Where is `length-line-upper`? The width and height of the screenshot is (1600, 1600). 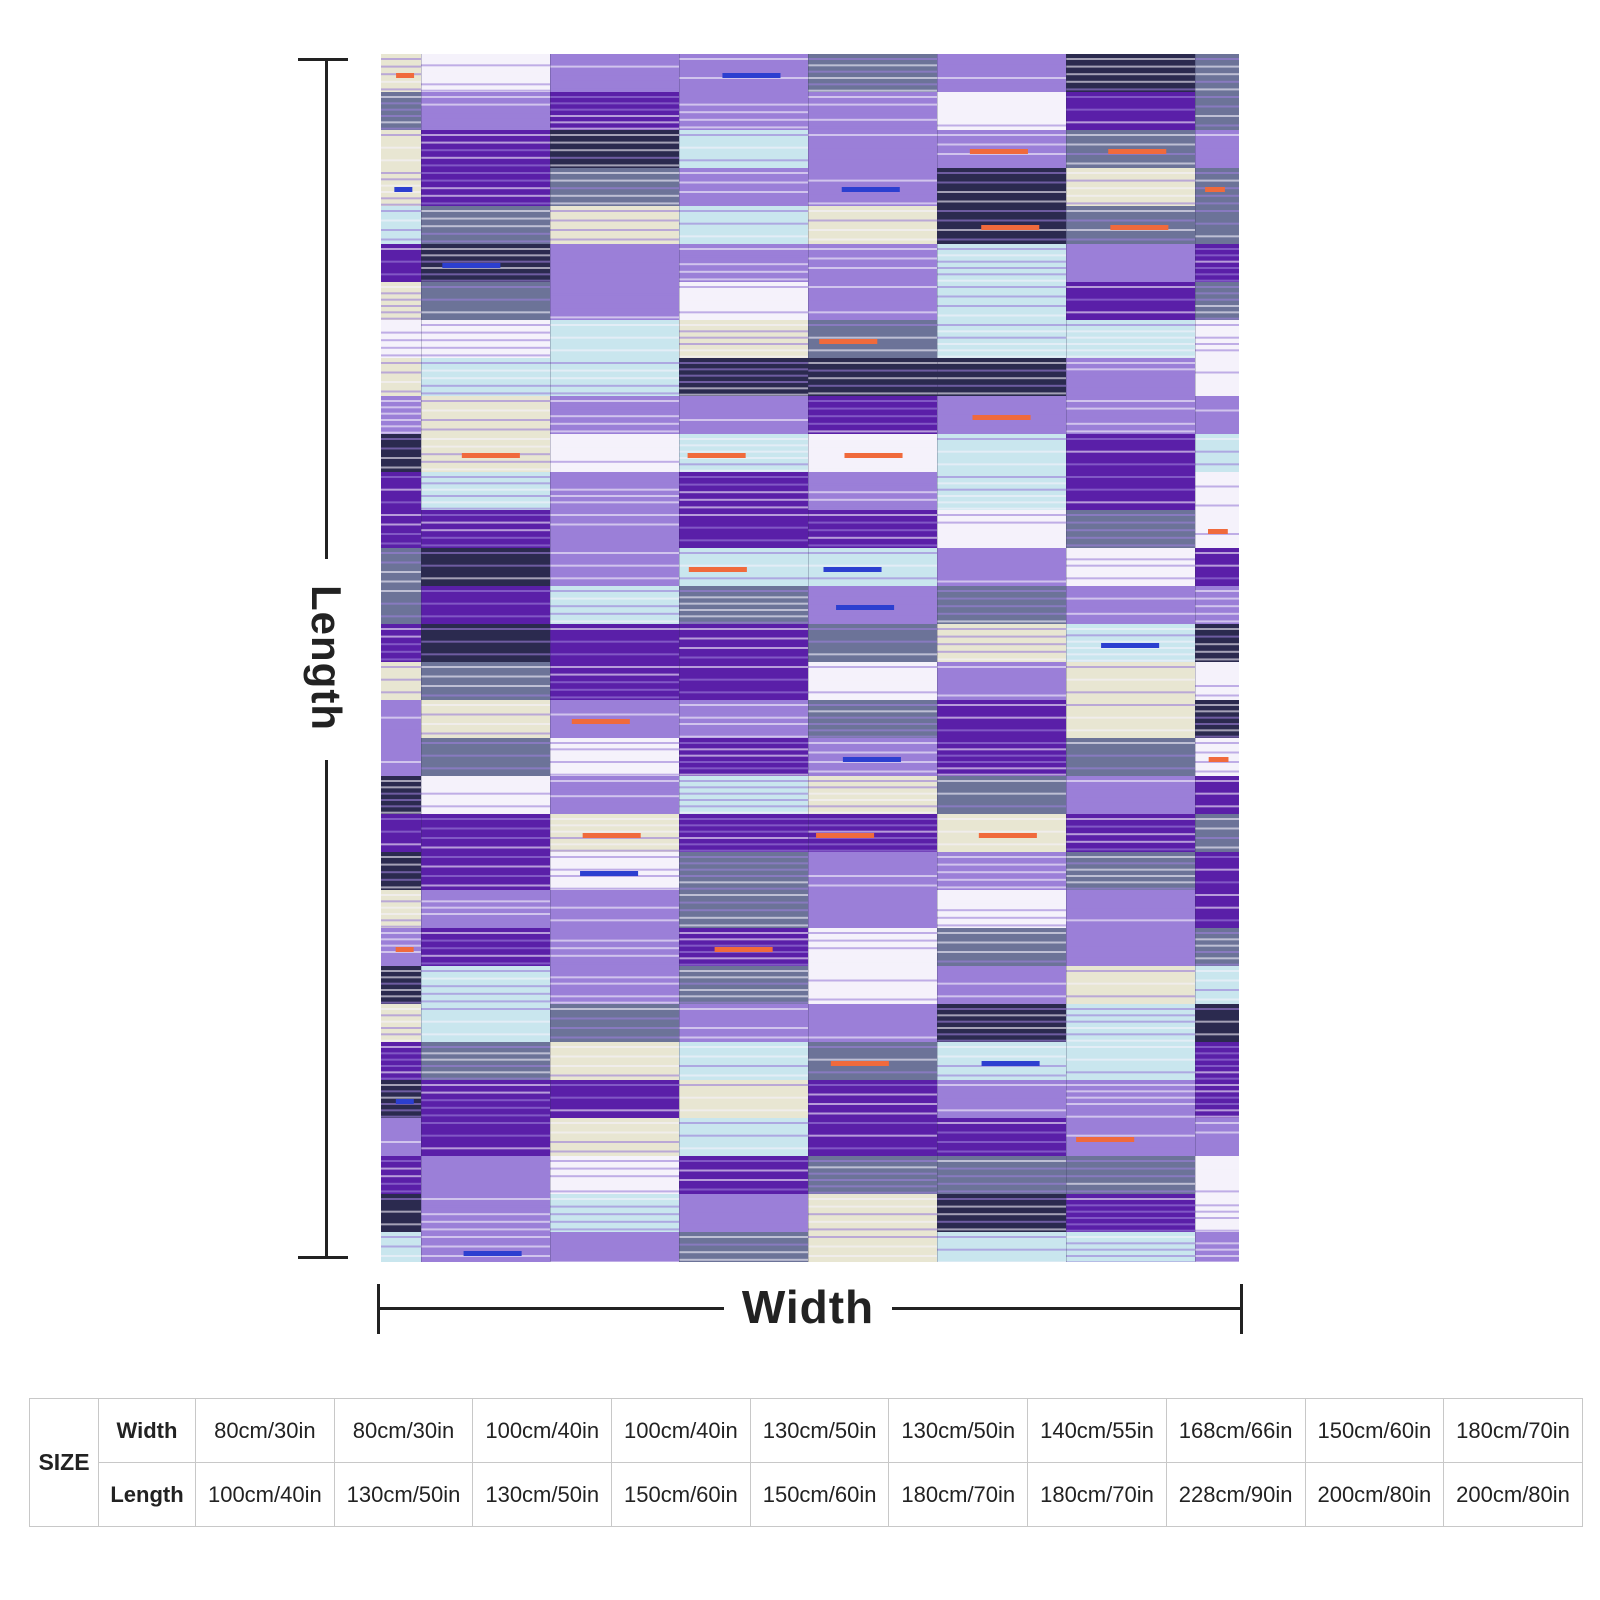
length-line-upper is located at coordinates (326, 309).